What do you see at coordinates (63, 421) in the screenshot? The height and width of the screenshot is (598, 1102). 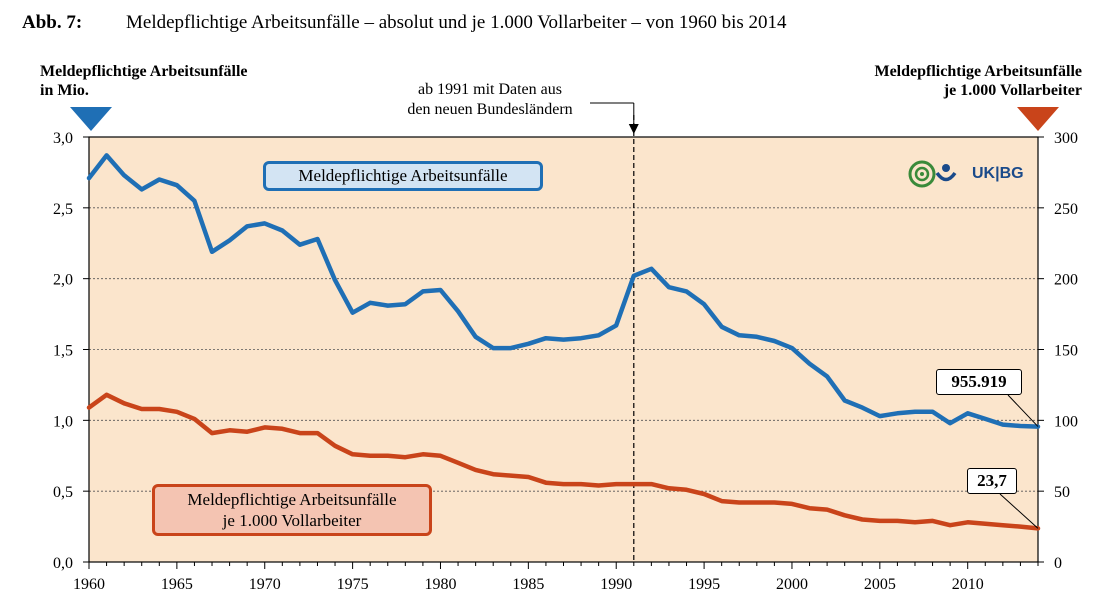 I see `left-tick-label: 1,0` at bounding box center [63, 421].